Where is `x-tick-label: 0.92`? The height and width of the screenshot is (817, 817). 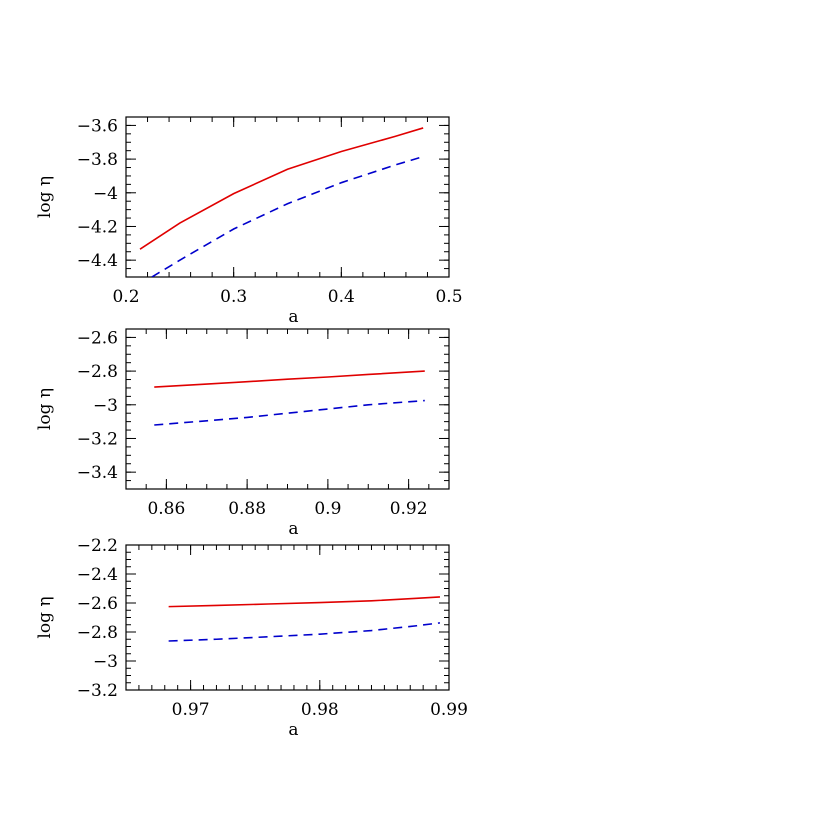 x-tick-label: 0.92 is located at coordinates (409, 509).